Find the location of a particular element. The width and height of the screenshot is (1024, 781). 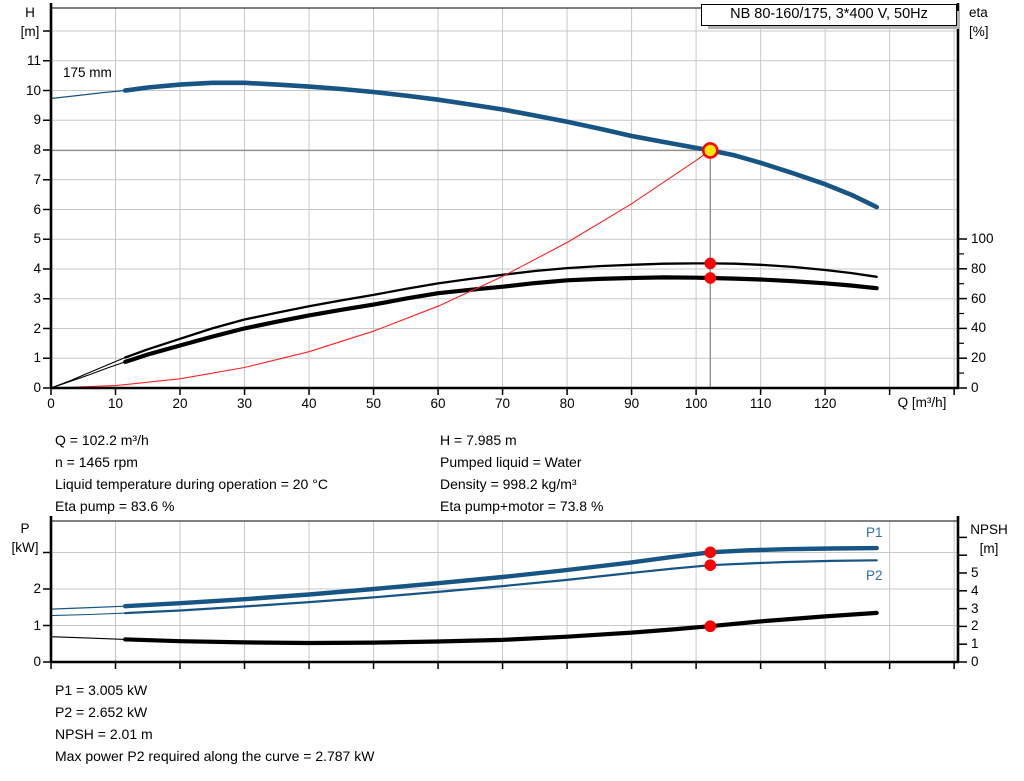

info-line-liquid: Pumped liquid = Water is located at coordinates (511, 462).